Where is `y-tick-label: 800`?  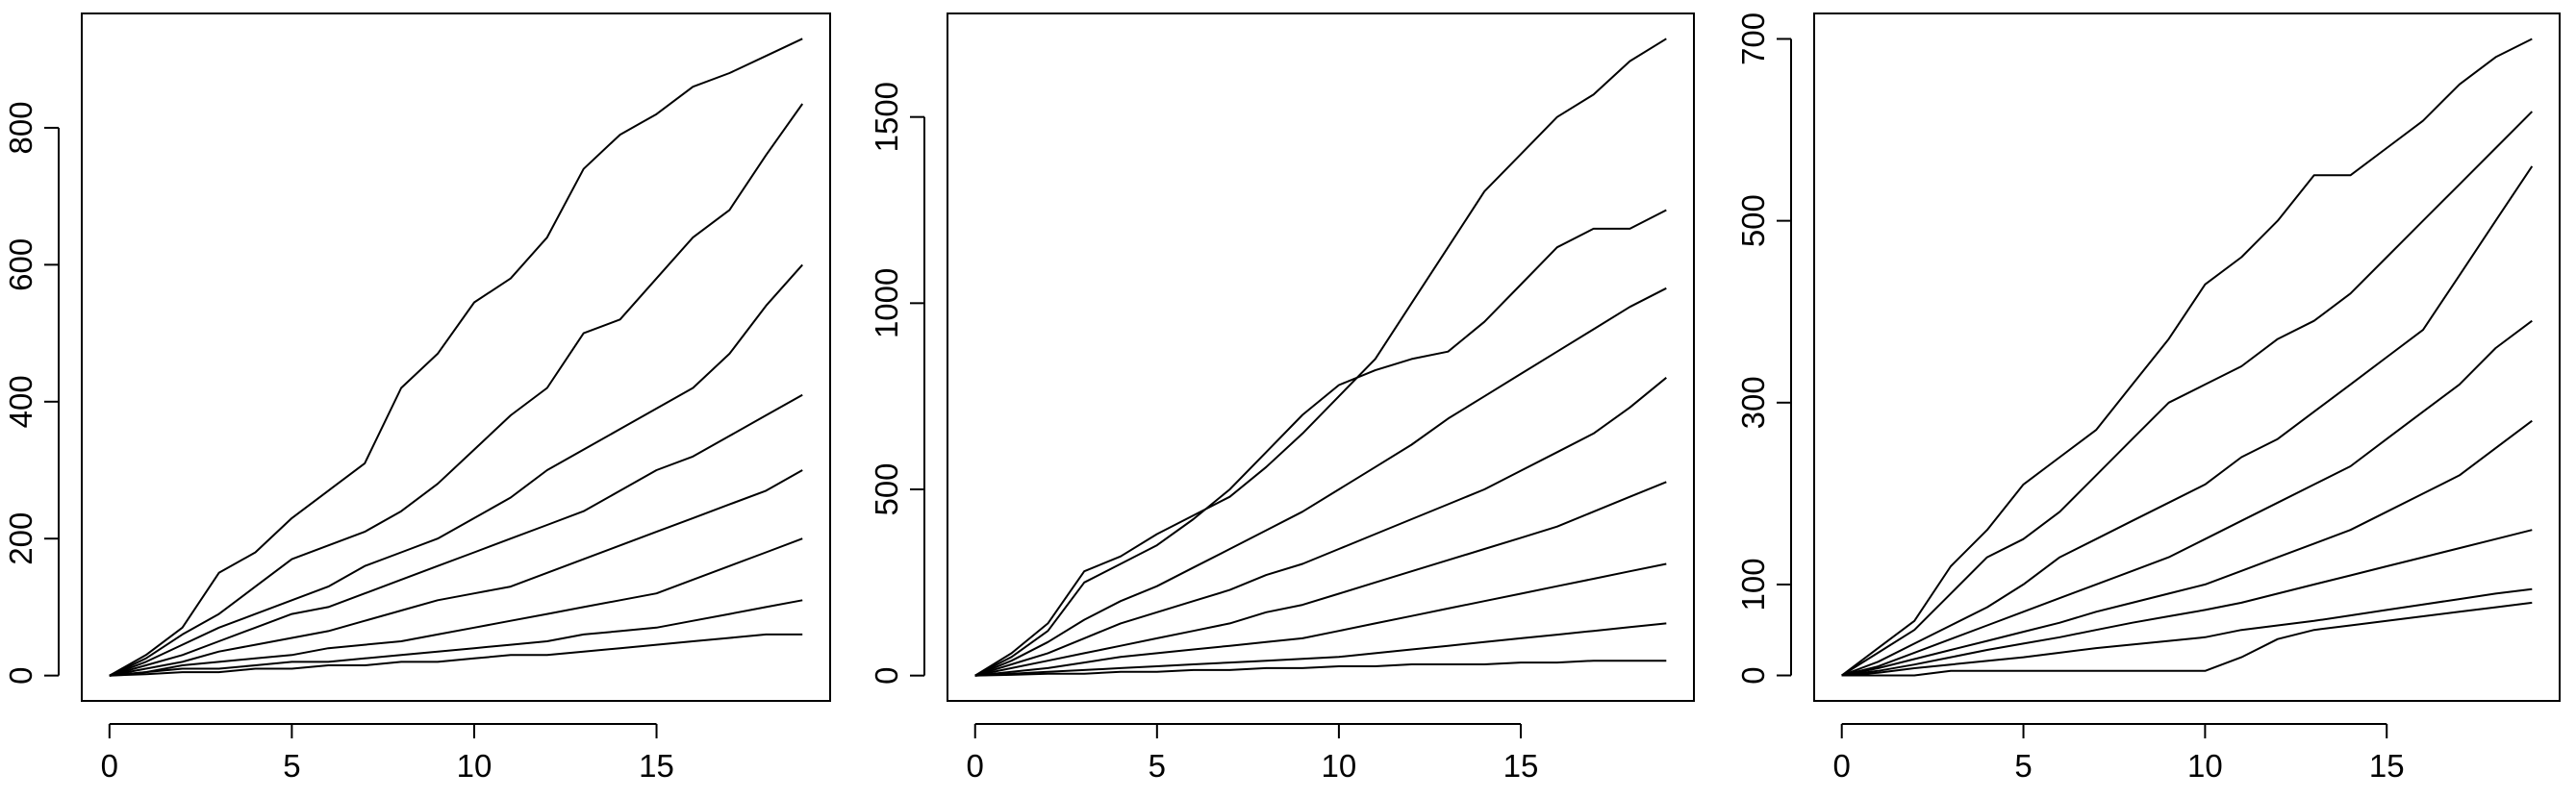
y-tick-label: 800 is located at coordinates (21, 128).